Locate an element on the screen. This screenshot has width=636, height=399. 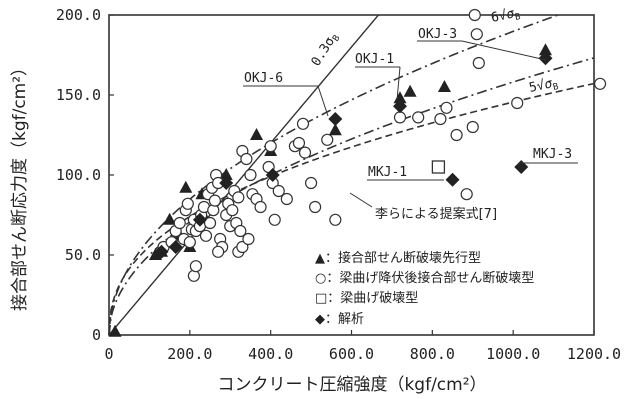
y-tick-label: 100.0 is located at coordinates (78, 175).